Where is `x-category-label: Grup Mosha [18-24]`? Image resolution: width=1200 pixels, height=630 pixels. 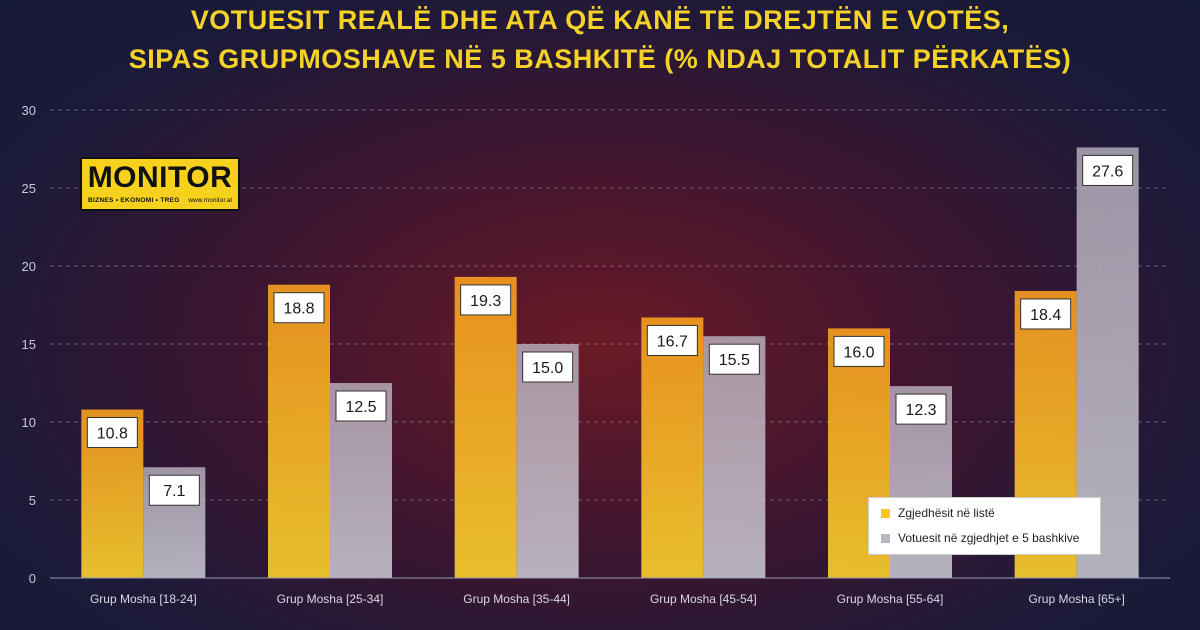
x-category-label: Grup Mosha [18-24] is located at coordinates (143, 599).